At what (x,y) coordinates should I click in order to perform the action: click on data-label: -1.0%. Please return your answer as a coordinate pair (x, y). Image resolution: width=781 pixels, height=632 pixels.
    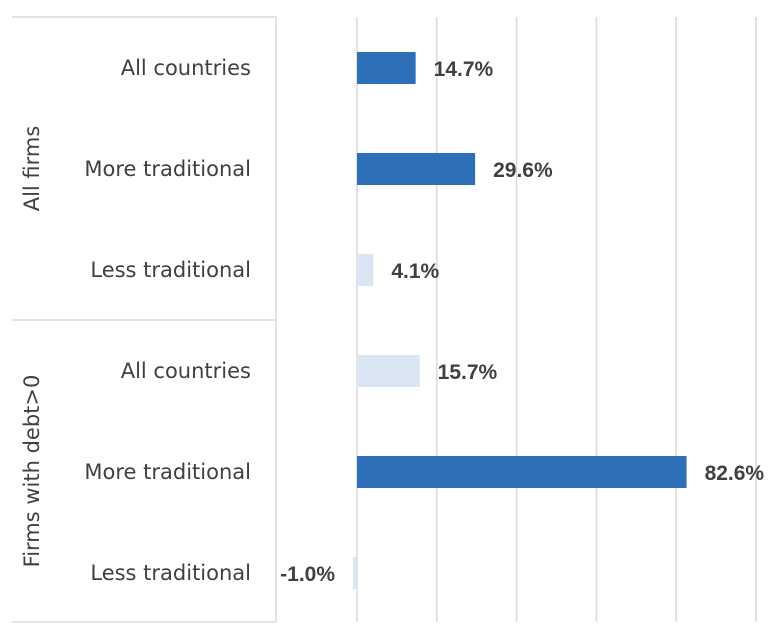
    Looking at the image, I should click on (307, 574).